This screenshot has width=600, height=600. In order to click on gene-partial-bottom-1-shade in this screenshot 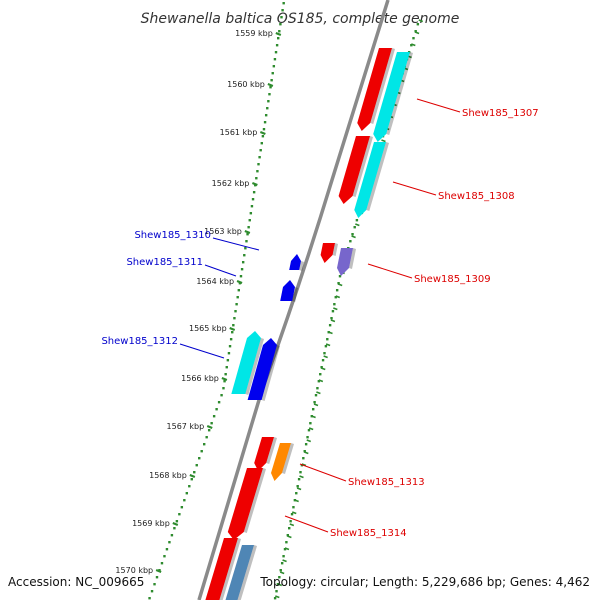, I will do `click(230, 569)`.